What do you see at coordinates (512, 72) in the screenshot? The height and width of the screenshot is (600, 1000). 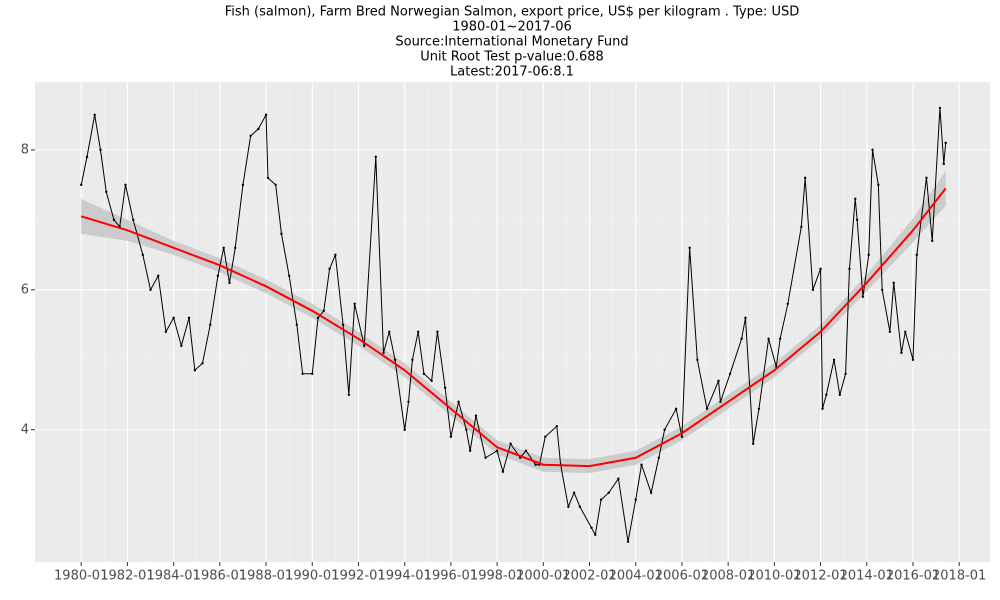 I see `annotation: Latest:2017-06:8.1` at bounding box center [512, 72].